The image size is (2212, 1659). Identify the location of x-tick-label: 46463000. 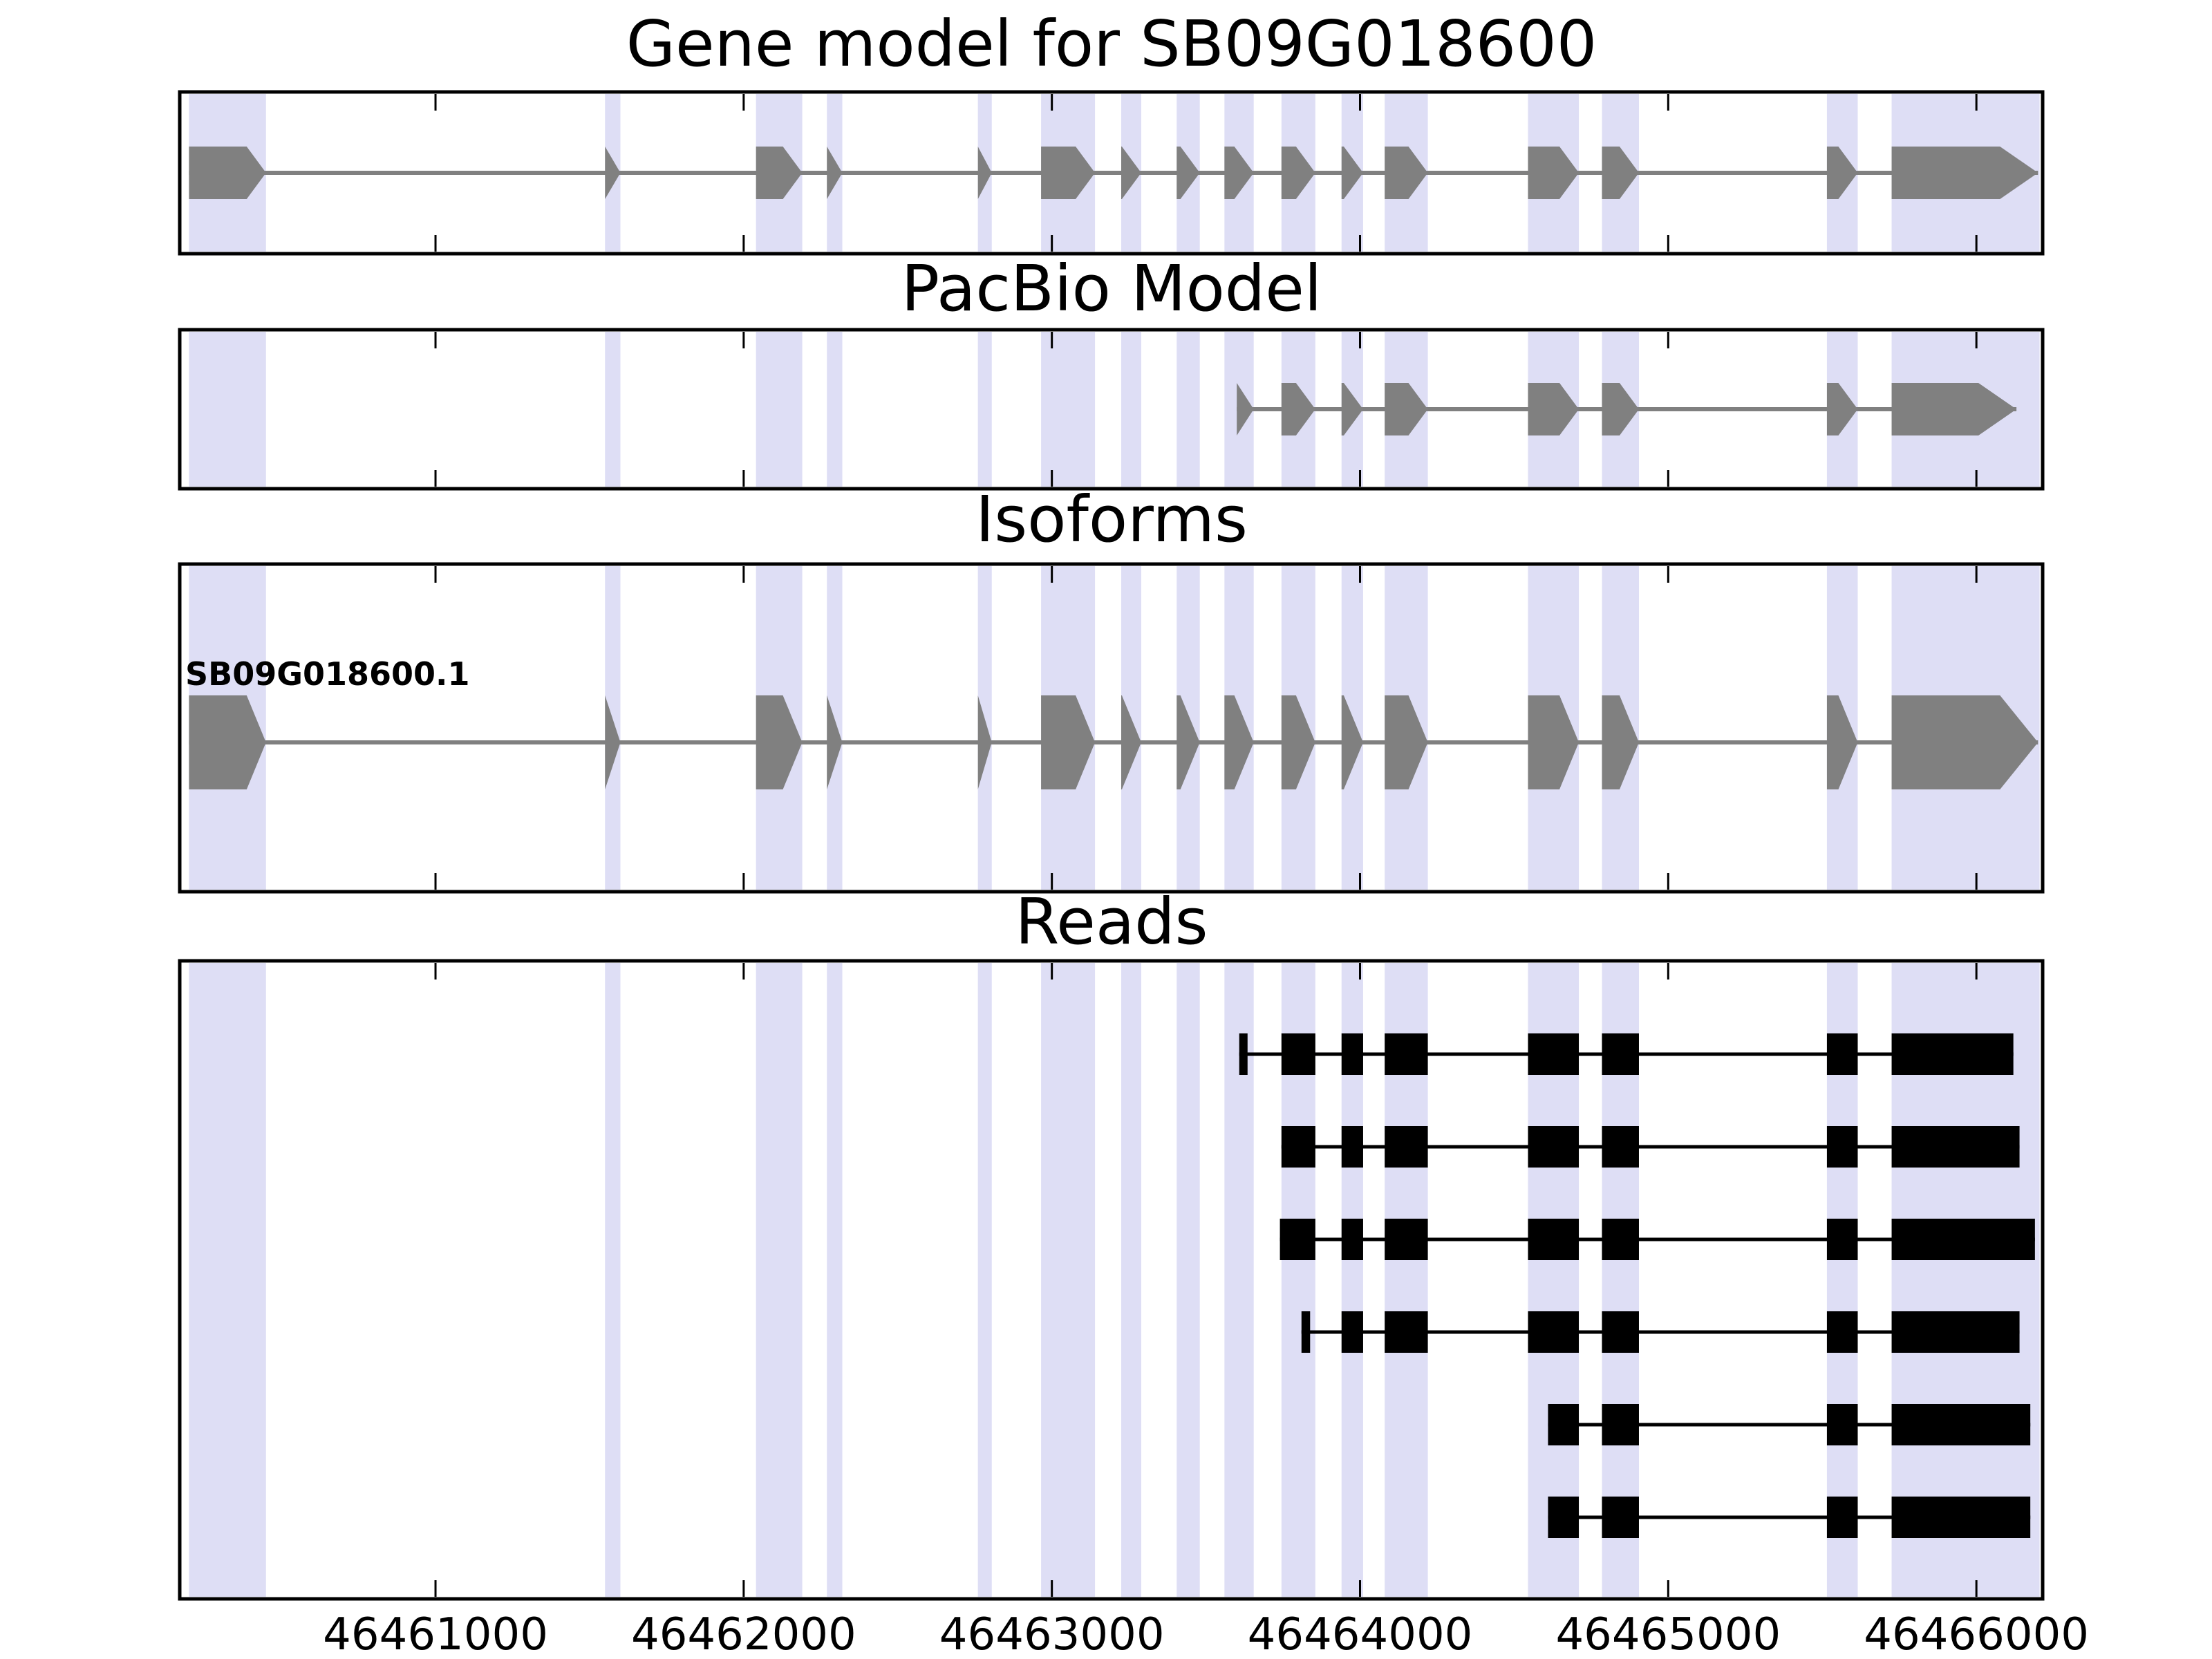
(1052, 1634).